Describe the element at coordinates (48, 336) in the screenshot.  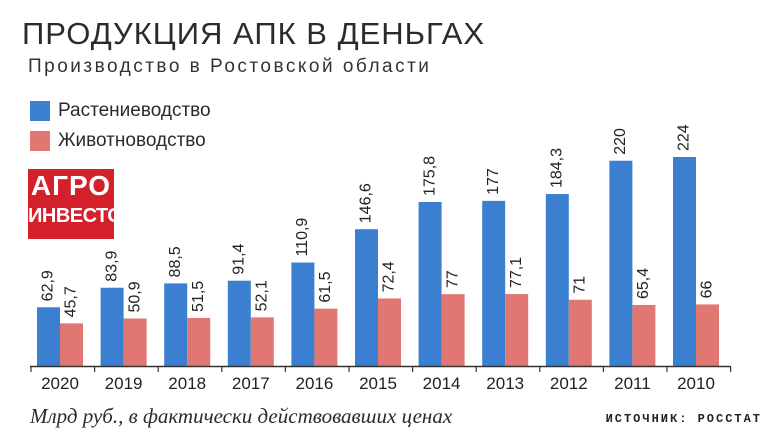
I see `bar-crop-2020` at that location.